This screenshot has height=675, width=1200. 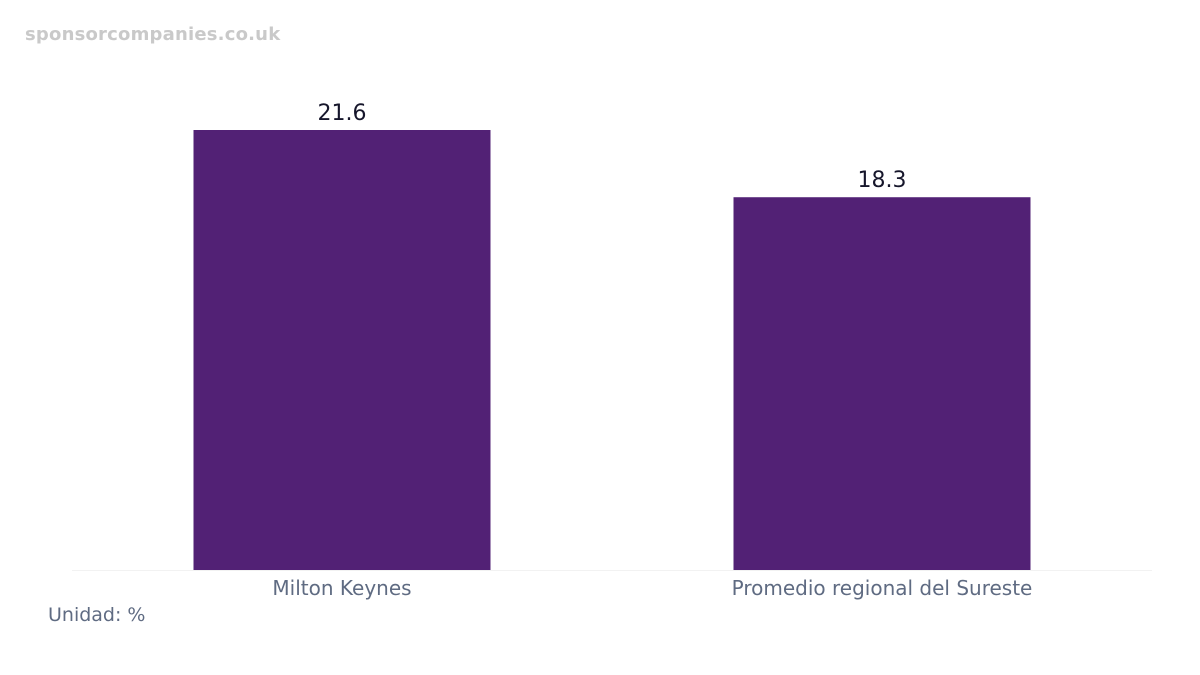 I want to click on x-tick-label-1: Promedio regional del Sureste, so click(x=882, y=588).